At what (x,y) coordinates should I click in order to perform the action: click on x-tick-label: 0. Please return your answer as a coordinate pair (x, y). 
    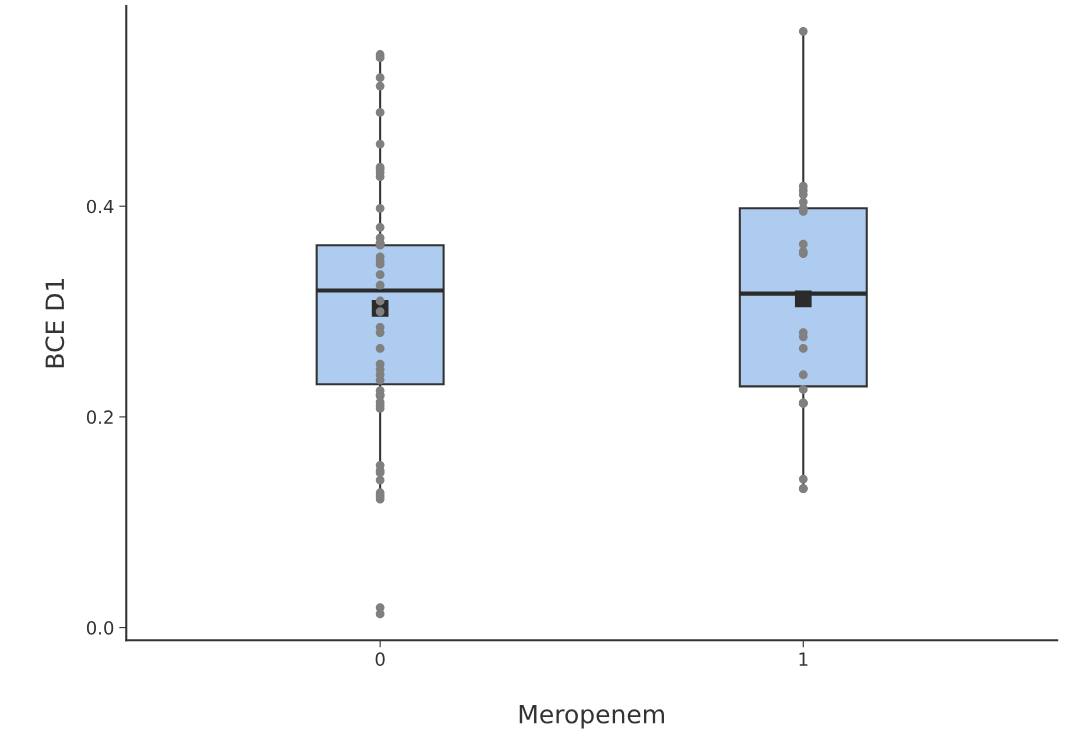
    Looking at the image, I should click on (380, 659).